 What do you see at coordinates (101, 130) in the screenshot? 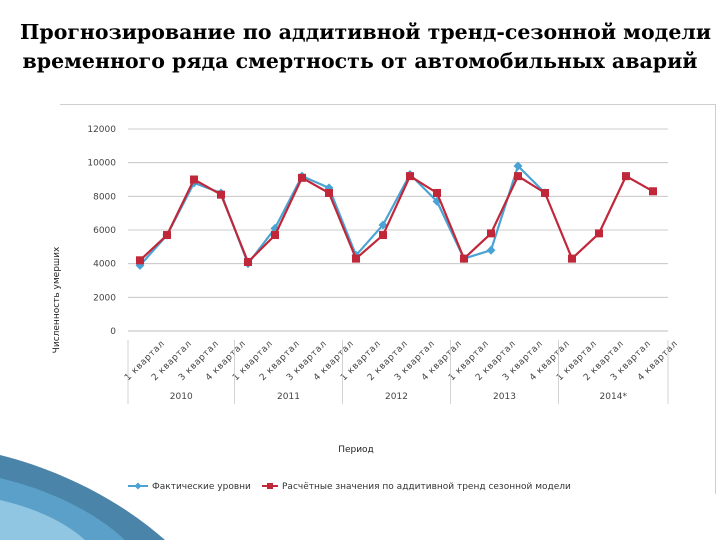
I see `y-tick-label: 12000` at bounding box center [101, 130].